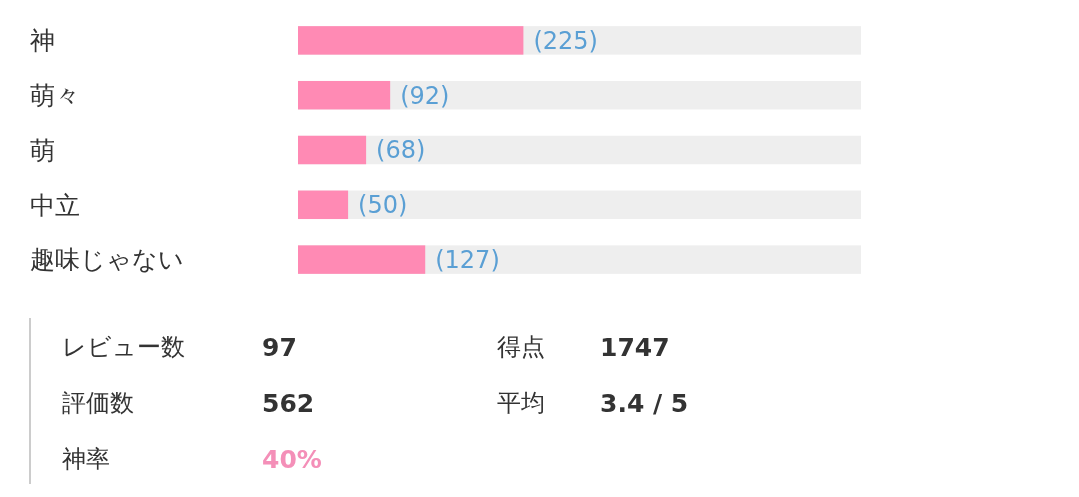 This screenshot has width=1079, height=497. What do you see at coordinates (635, 347) in the screenshot?
I see `text: 1747` at bounding box center [635, 347].